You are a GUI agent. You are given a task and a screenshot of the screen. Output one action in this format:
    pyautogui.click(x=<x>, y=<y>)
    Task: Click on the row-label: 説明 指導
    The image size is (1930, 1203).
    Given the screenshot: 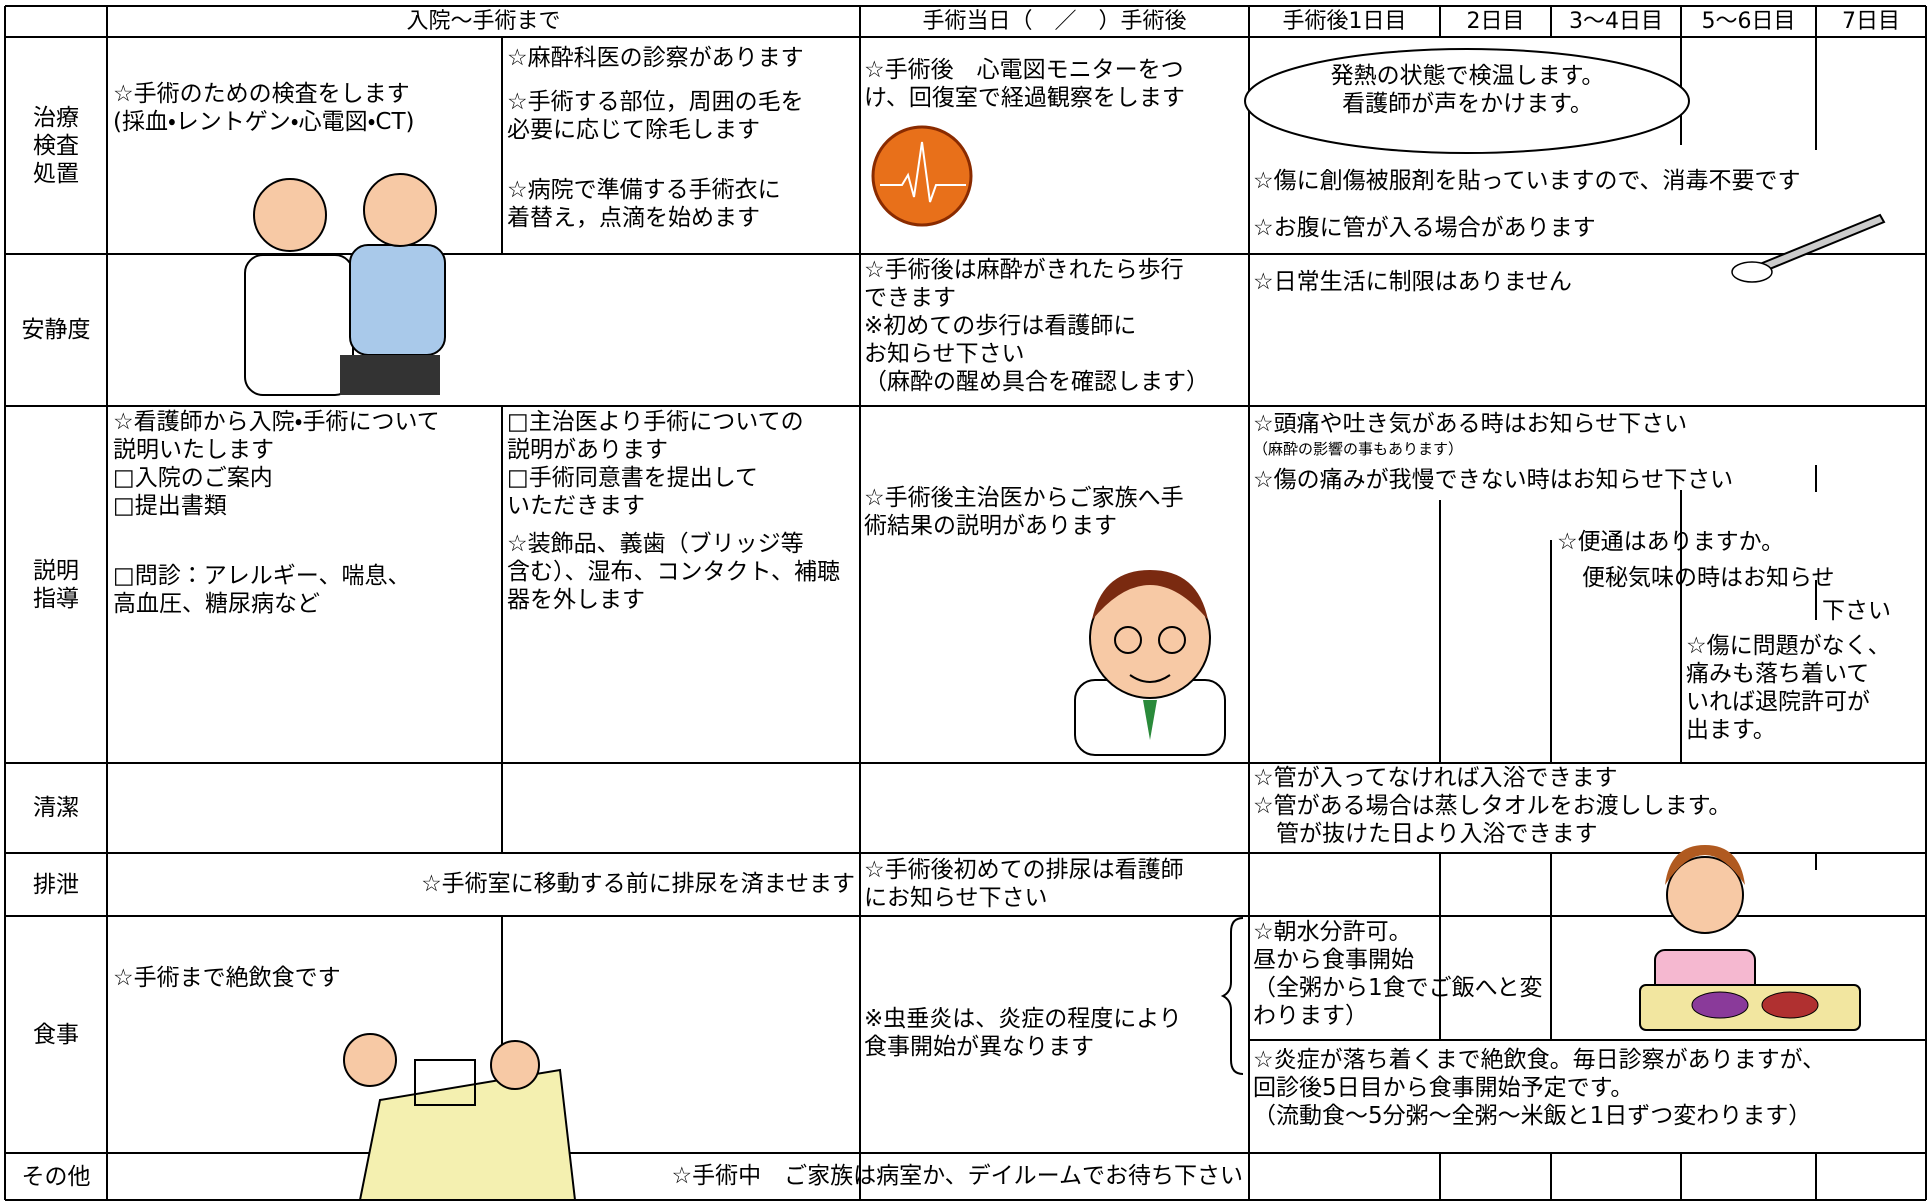 What is the action you would take?
    pyautogui.click(x=56, y=584)
    